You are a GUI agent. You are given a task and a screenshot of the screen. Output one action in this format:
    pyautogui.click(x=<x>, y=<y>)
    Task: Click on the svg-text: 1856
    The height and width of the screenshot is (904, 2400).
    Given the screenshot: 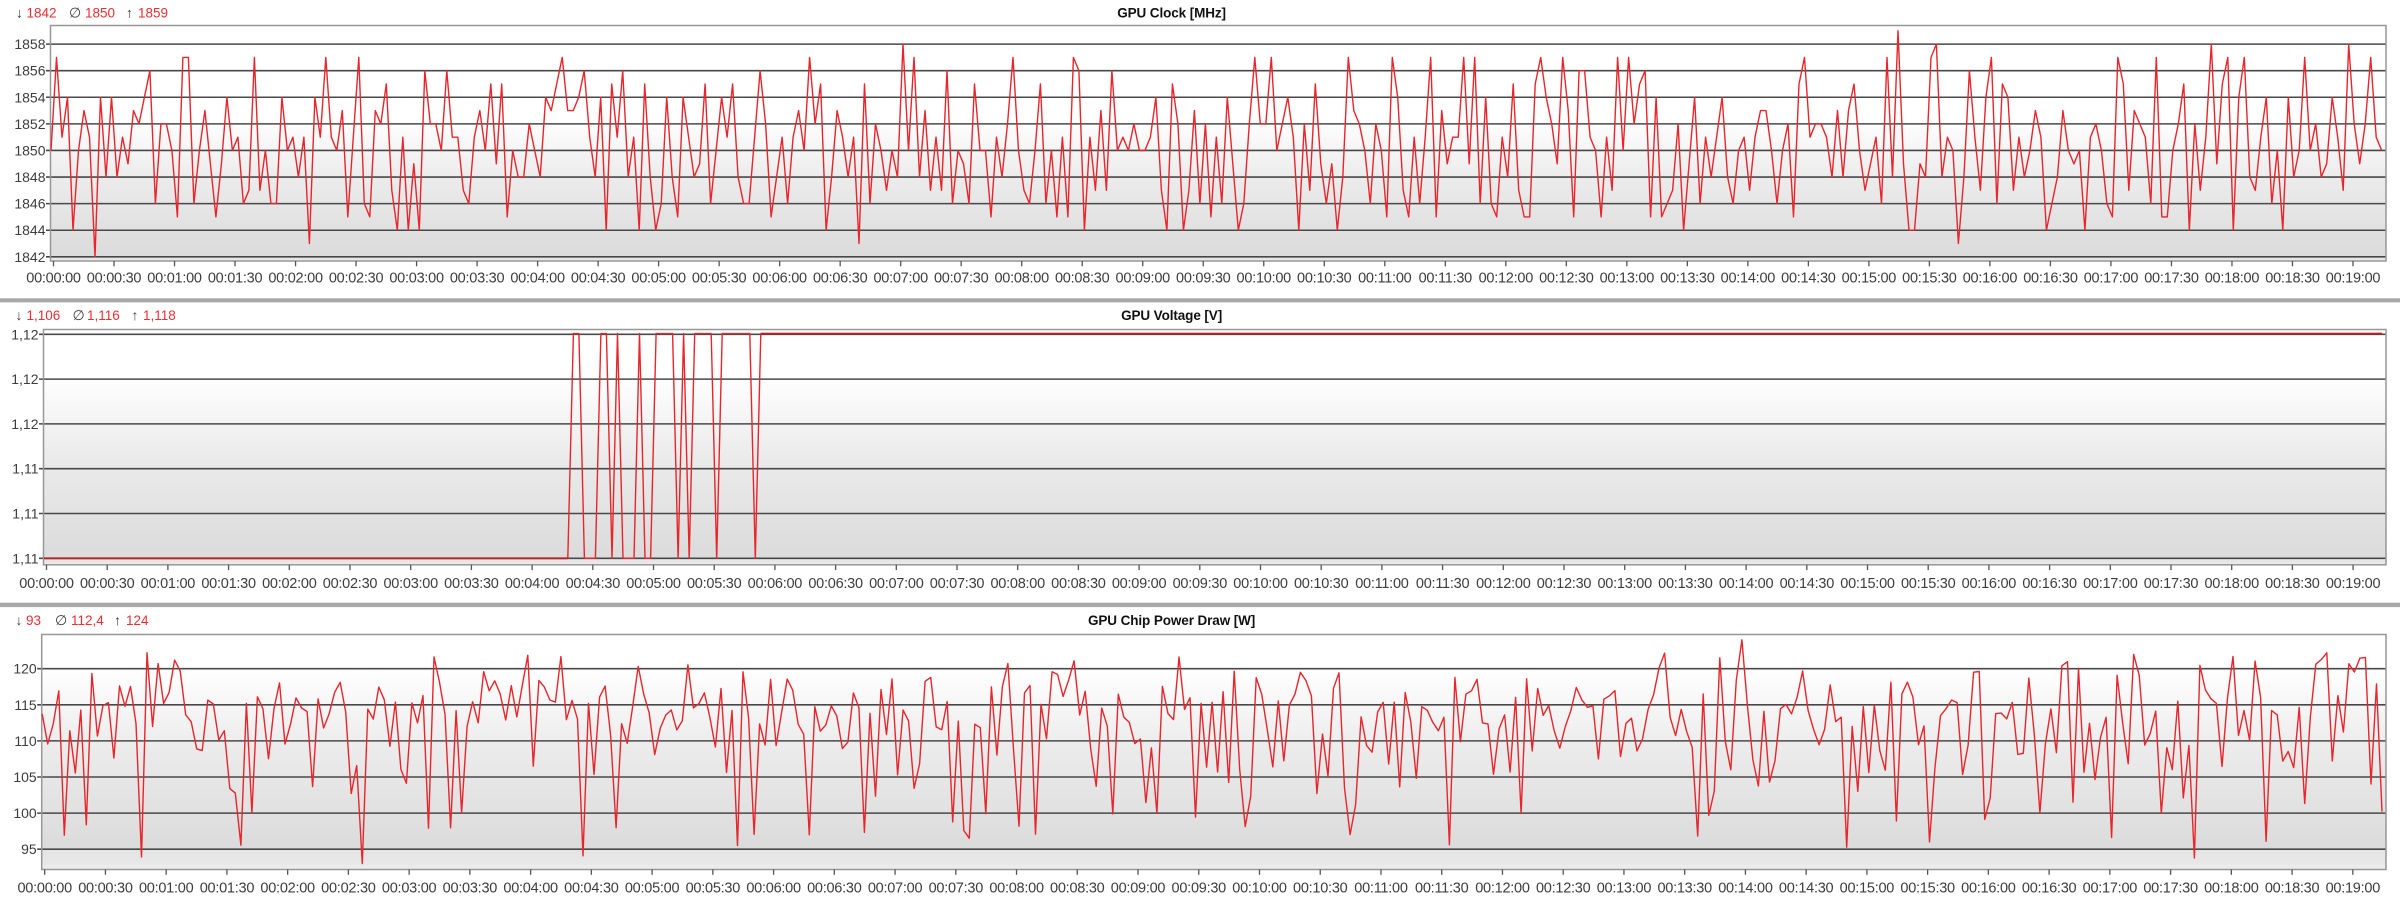 What is the action you would take?
    pyautogui.click(x=29, y=71)
    